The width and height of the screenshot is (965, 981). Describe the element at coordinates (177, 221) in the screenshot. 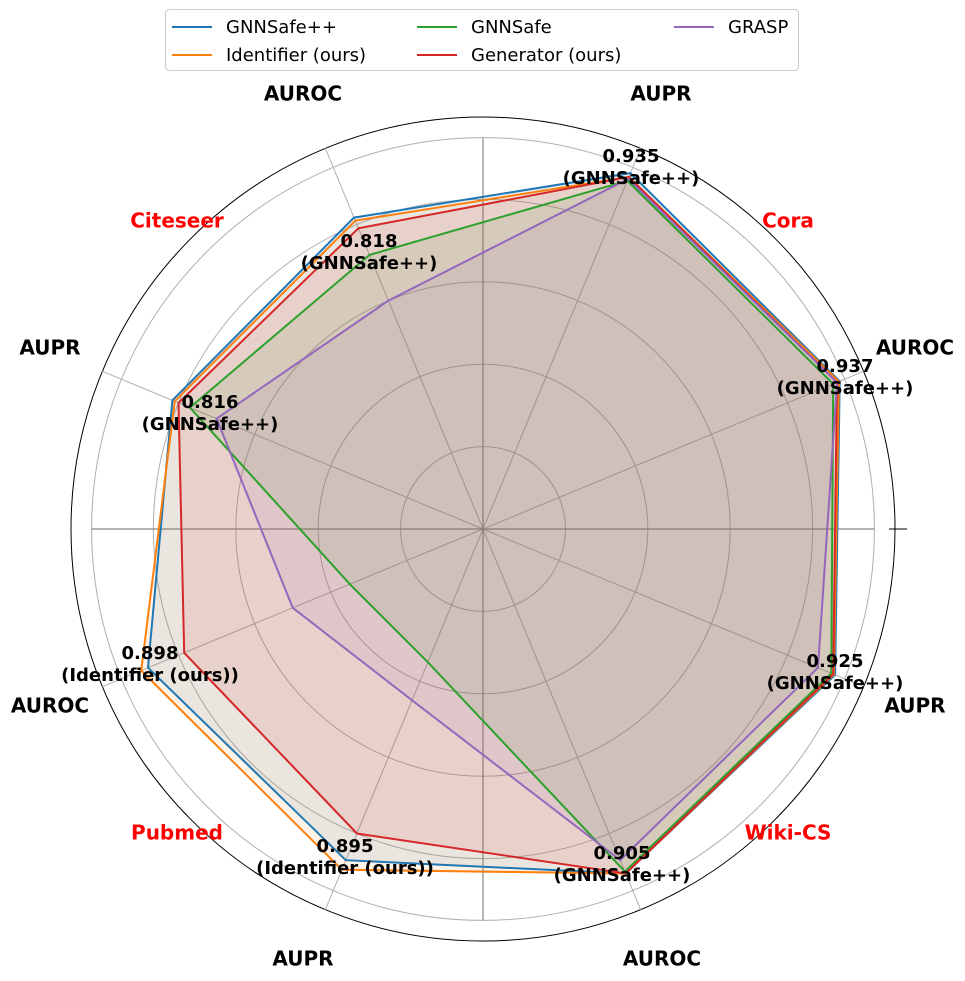

I see `dataset-label: Citeseer` at that location.